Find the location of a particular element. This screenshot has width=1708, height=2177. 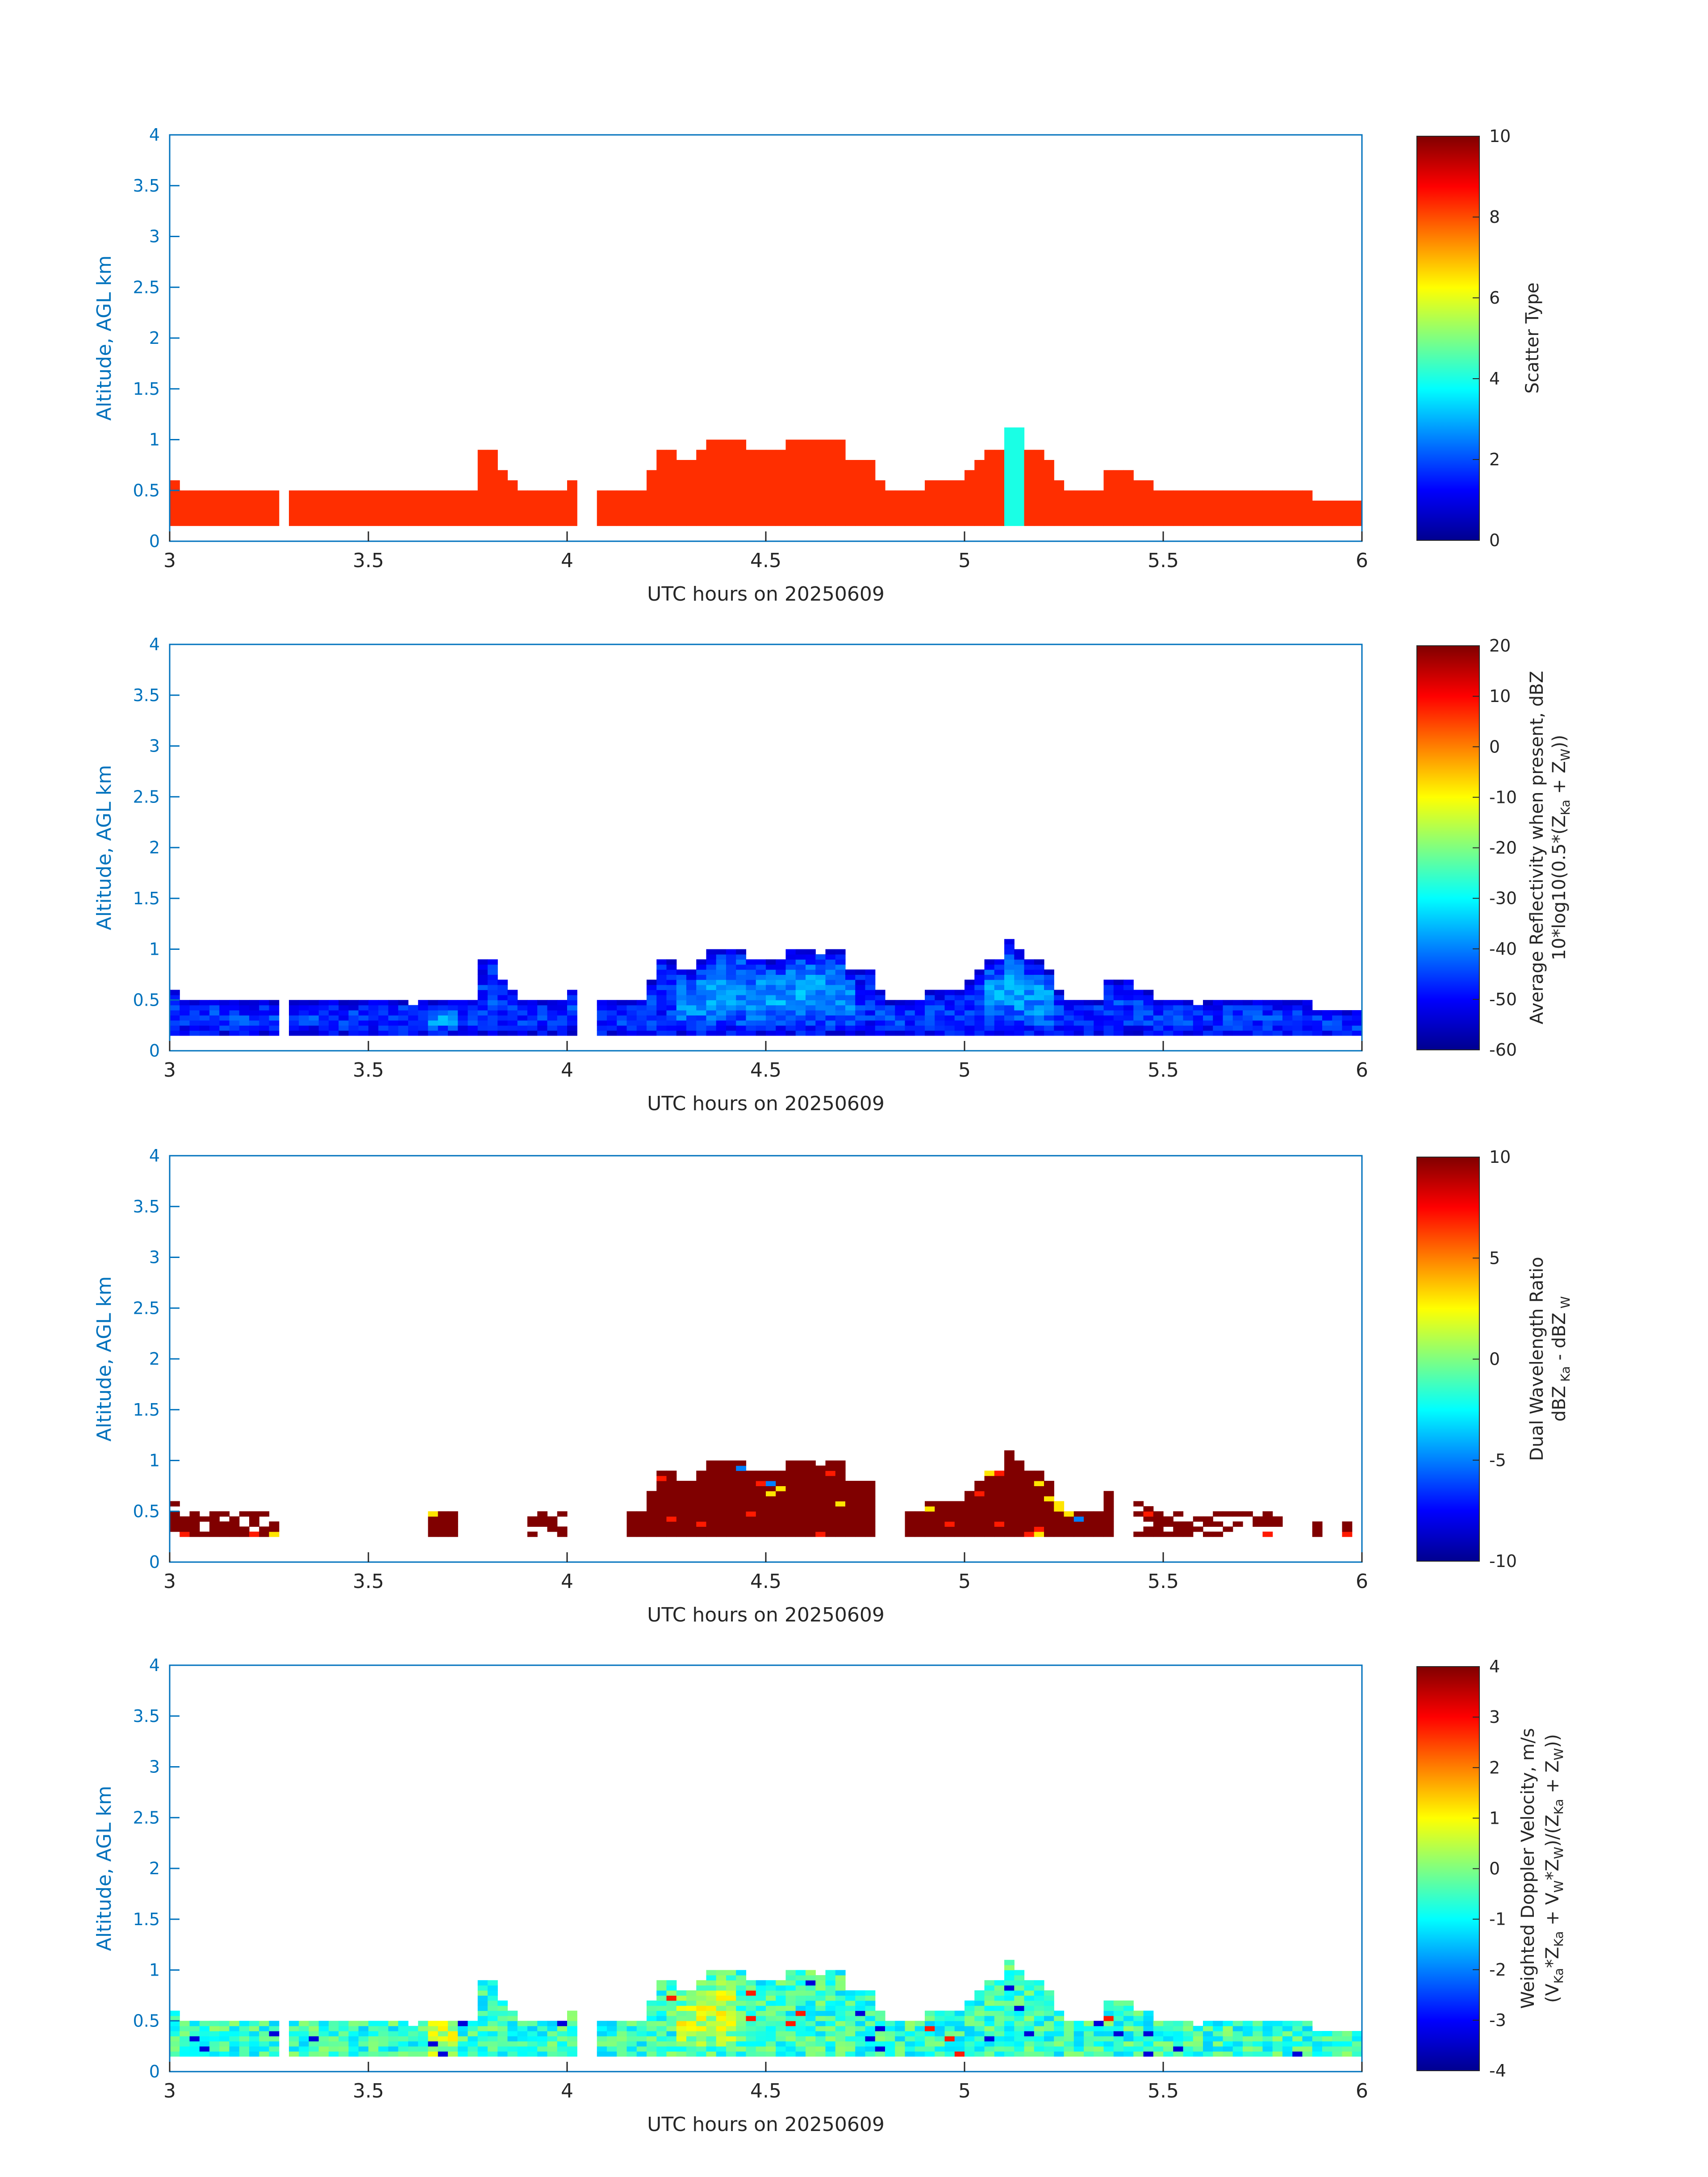

plot-area is located at coordinates (766, 476).